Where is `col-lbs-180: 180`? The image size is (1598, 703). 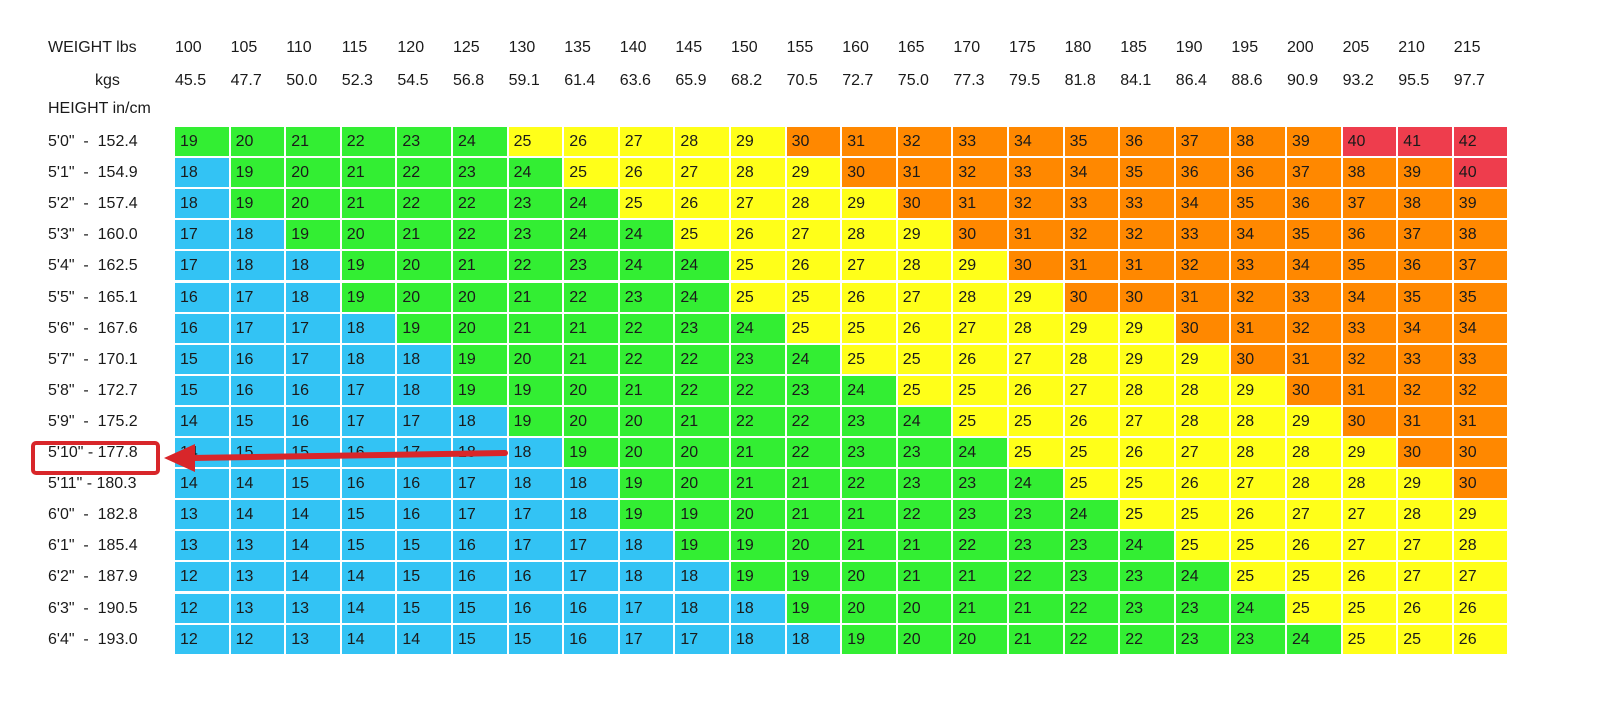
col-lbs-180: 180 is located at coordinates (1078, 47).